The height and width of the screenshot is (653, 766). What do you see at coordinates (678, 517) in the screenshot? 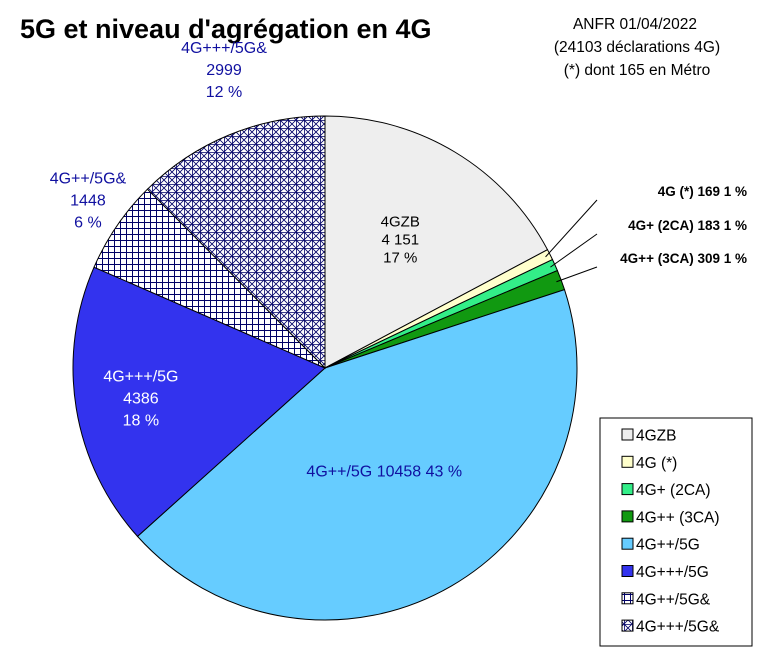
I see `legend-label-4g-3ca: 4G++ (3CA)` at bounding box center [678, 517].